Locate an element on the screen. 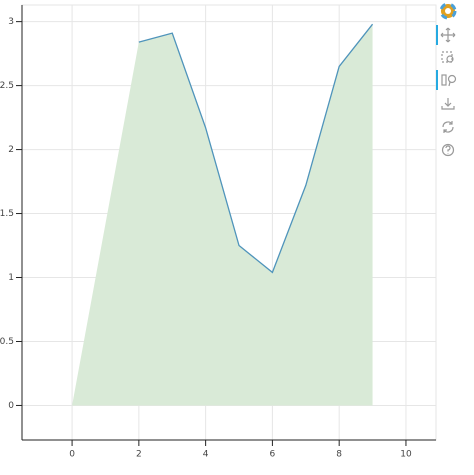  help-tool is located at coordinates (448, 150).